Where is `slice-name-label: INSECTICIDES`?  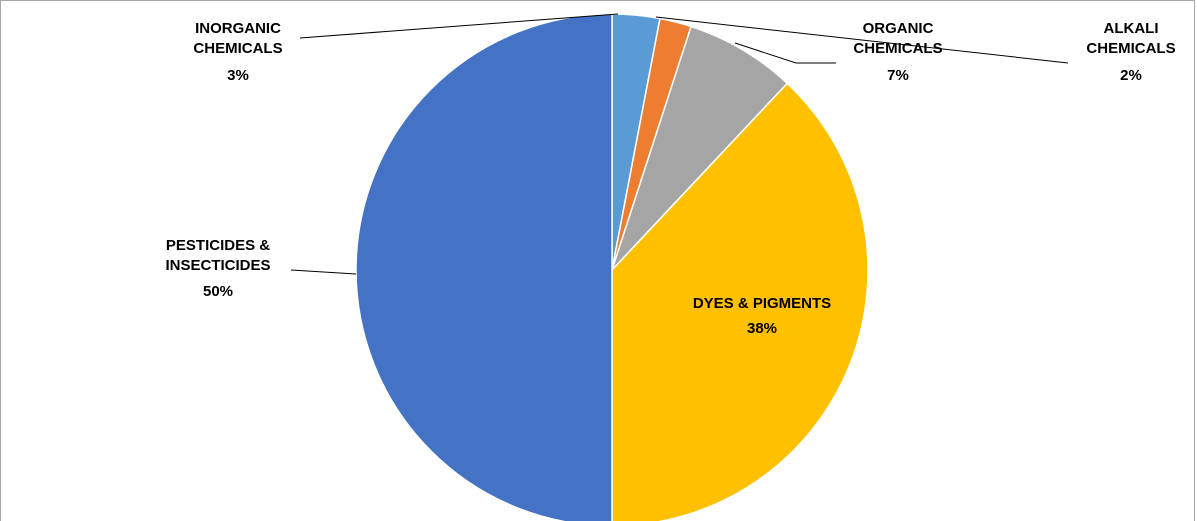 slice-name-label: INSECTICIDES is located at coordinates (217, 265).